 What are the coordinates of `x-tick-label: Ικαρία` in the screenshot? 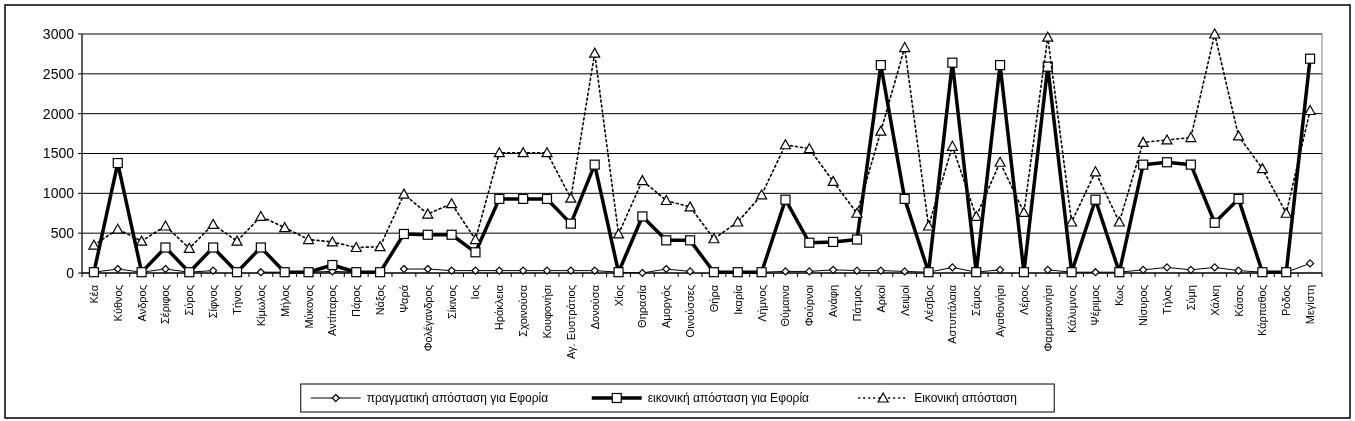 It's located at (737, 299).